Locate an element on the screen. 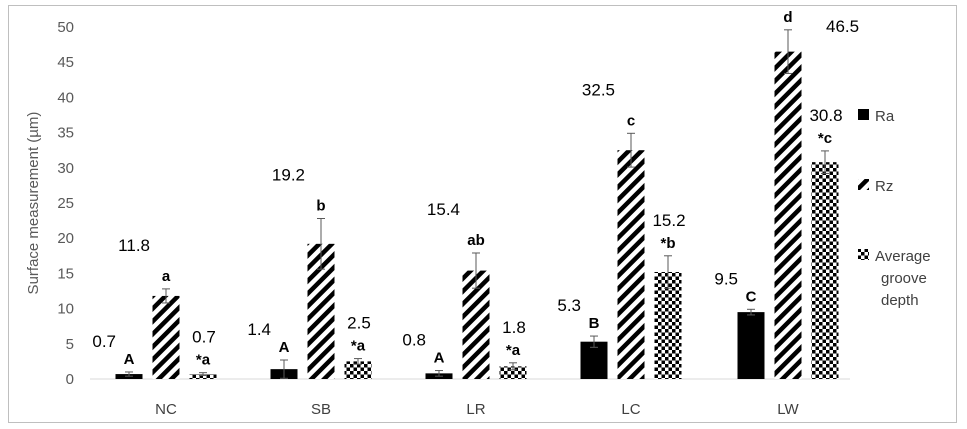 Image resolution: width=967 pixels, height=429 pixels. y-tick-label: 15 is located at coordinates (65, 273).